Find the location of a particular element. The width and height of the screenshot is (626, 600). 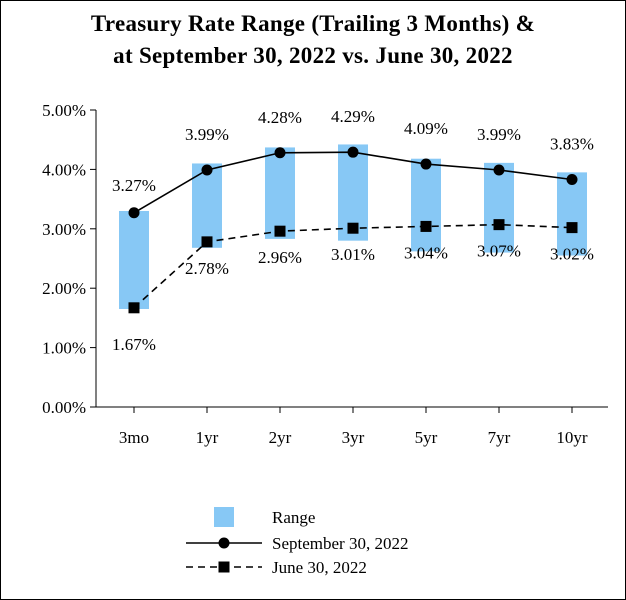

y-tick-label: 3.00% is located at coordinates (64, 229).